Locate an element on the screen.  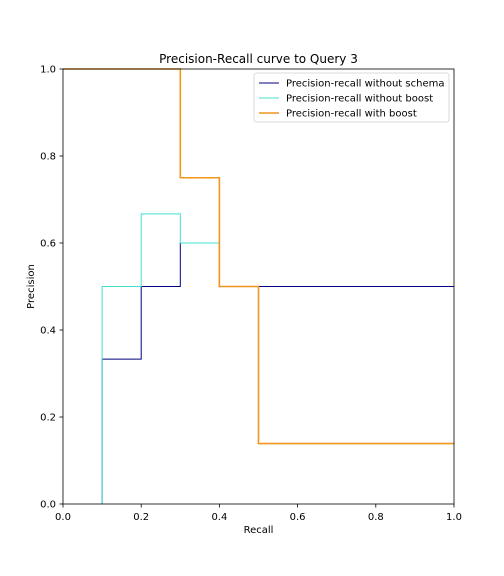
legend-label: Precision-recall without boost is located at coordinates (359, 99).